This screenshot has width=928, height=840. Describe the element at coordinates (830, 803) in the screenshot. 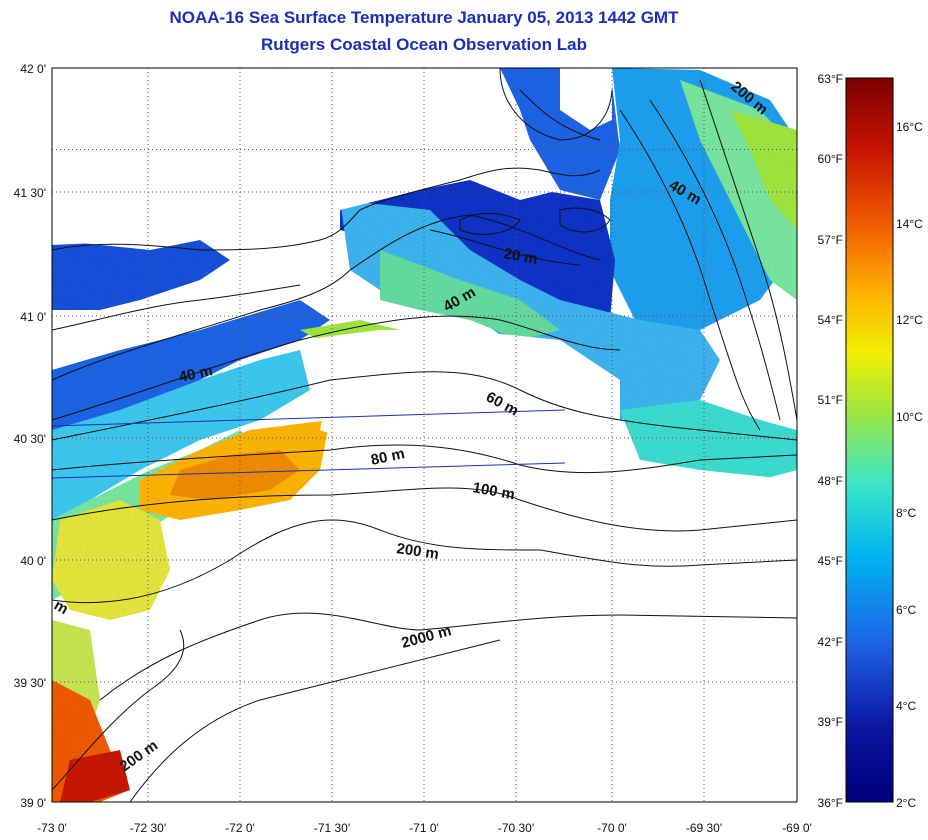

I see `cbar-f-36: 36°F` at that location.